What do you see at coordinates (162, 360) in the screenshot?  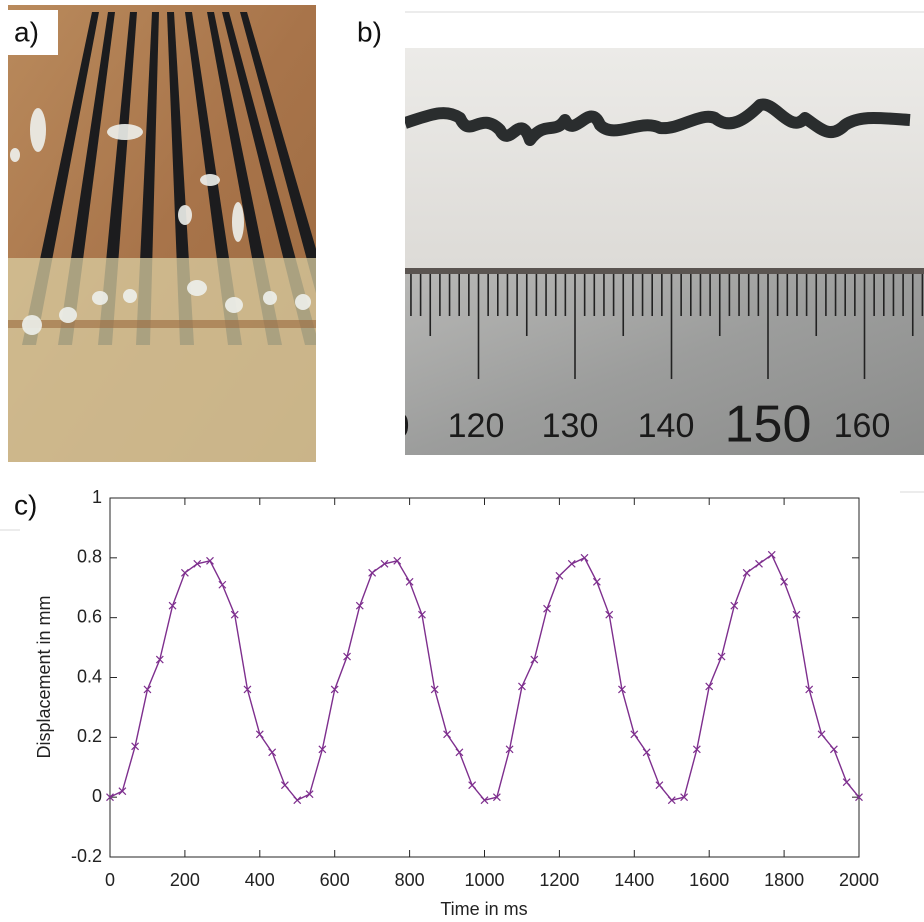 I see `tape` at bounding box center [162, 360].